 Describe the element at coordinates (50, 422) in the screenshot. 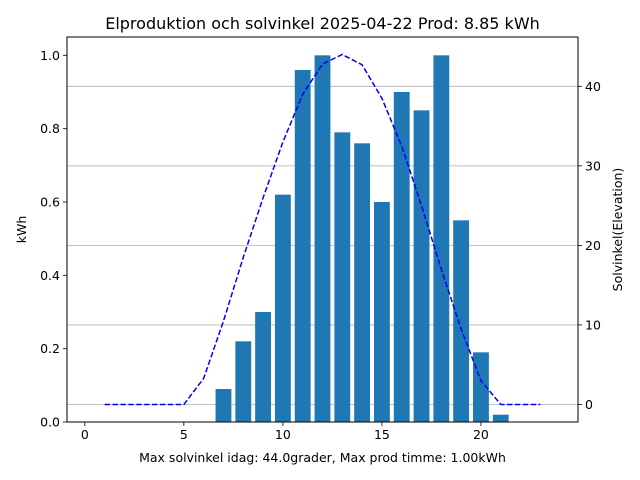

I see `y-tick-label: 0.0` at that location.